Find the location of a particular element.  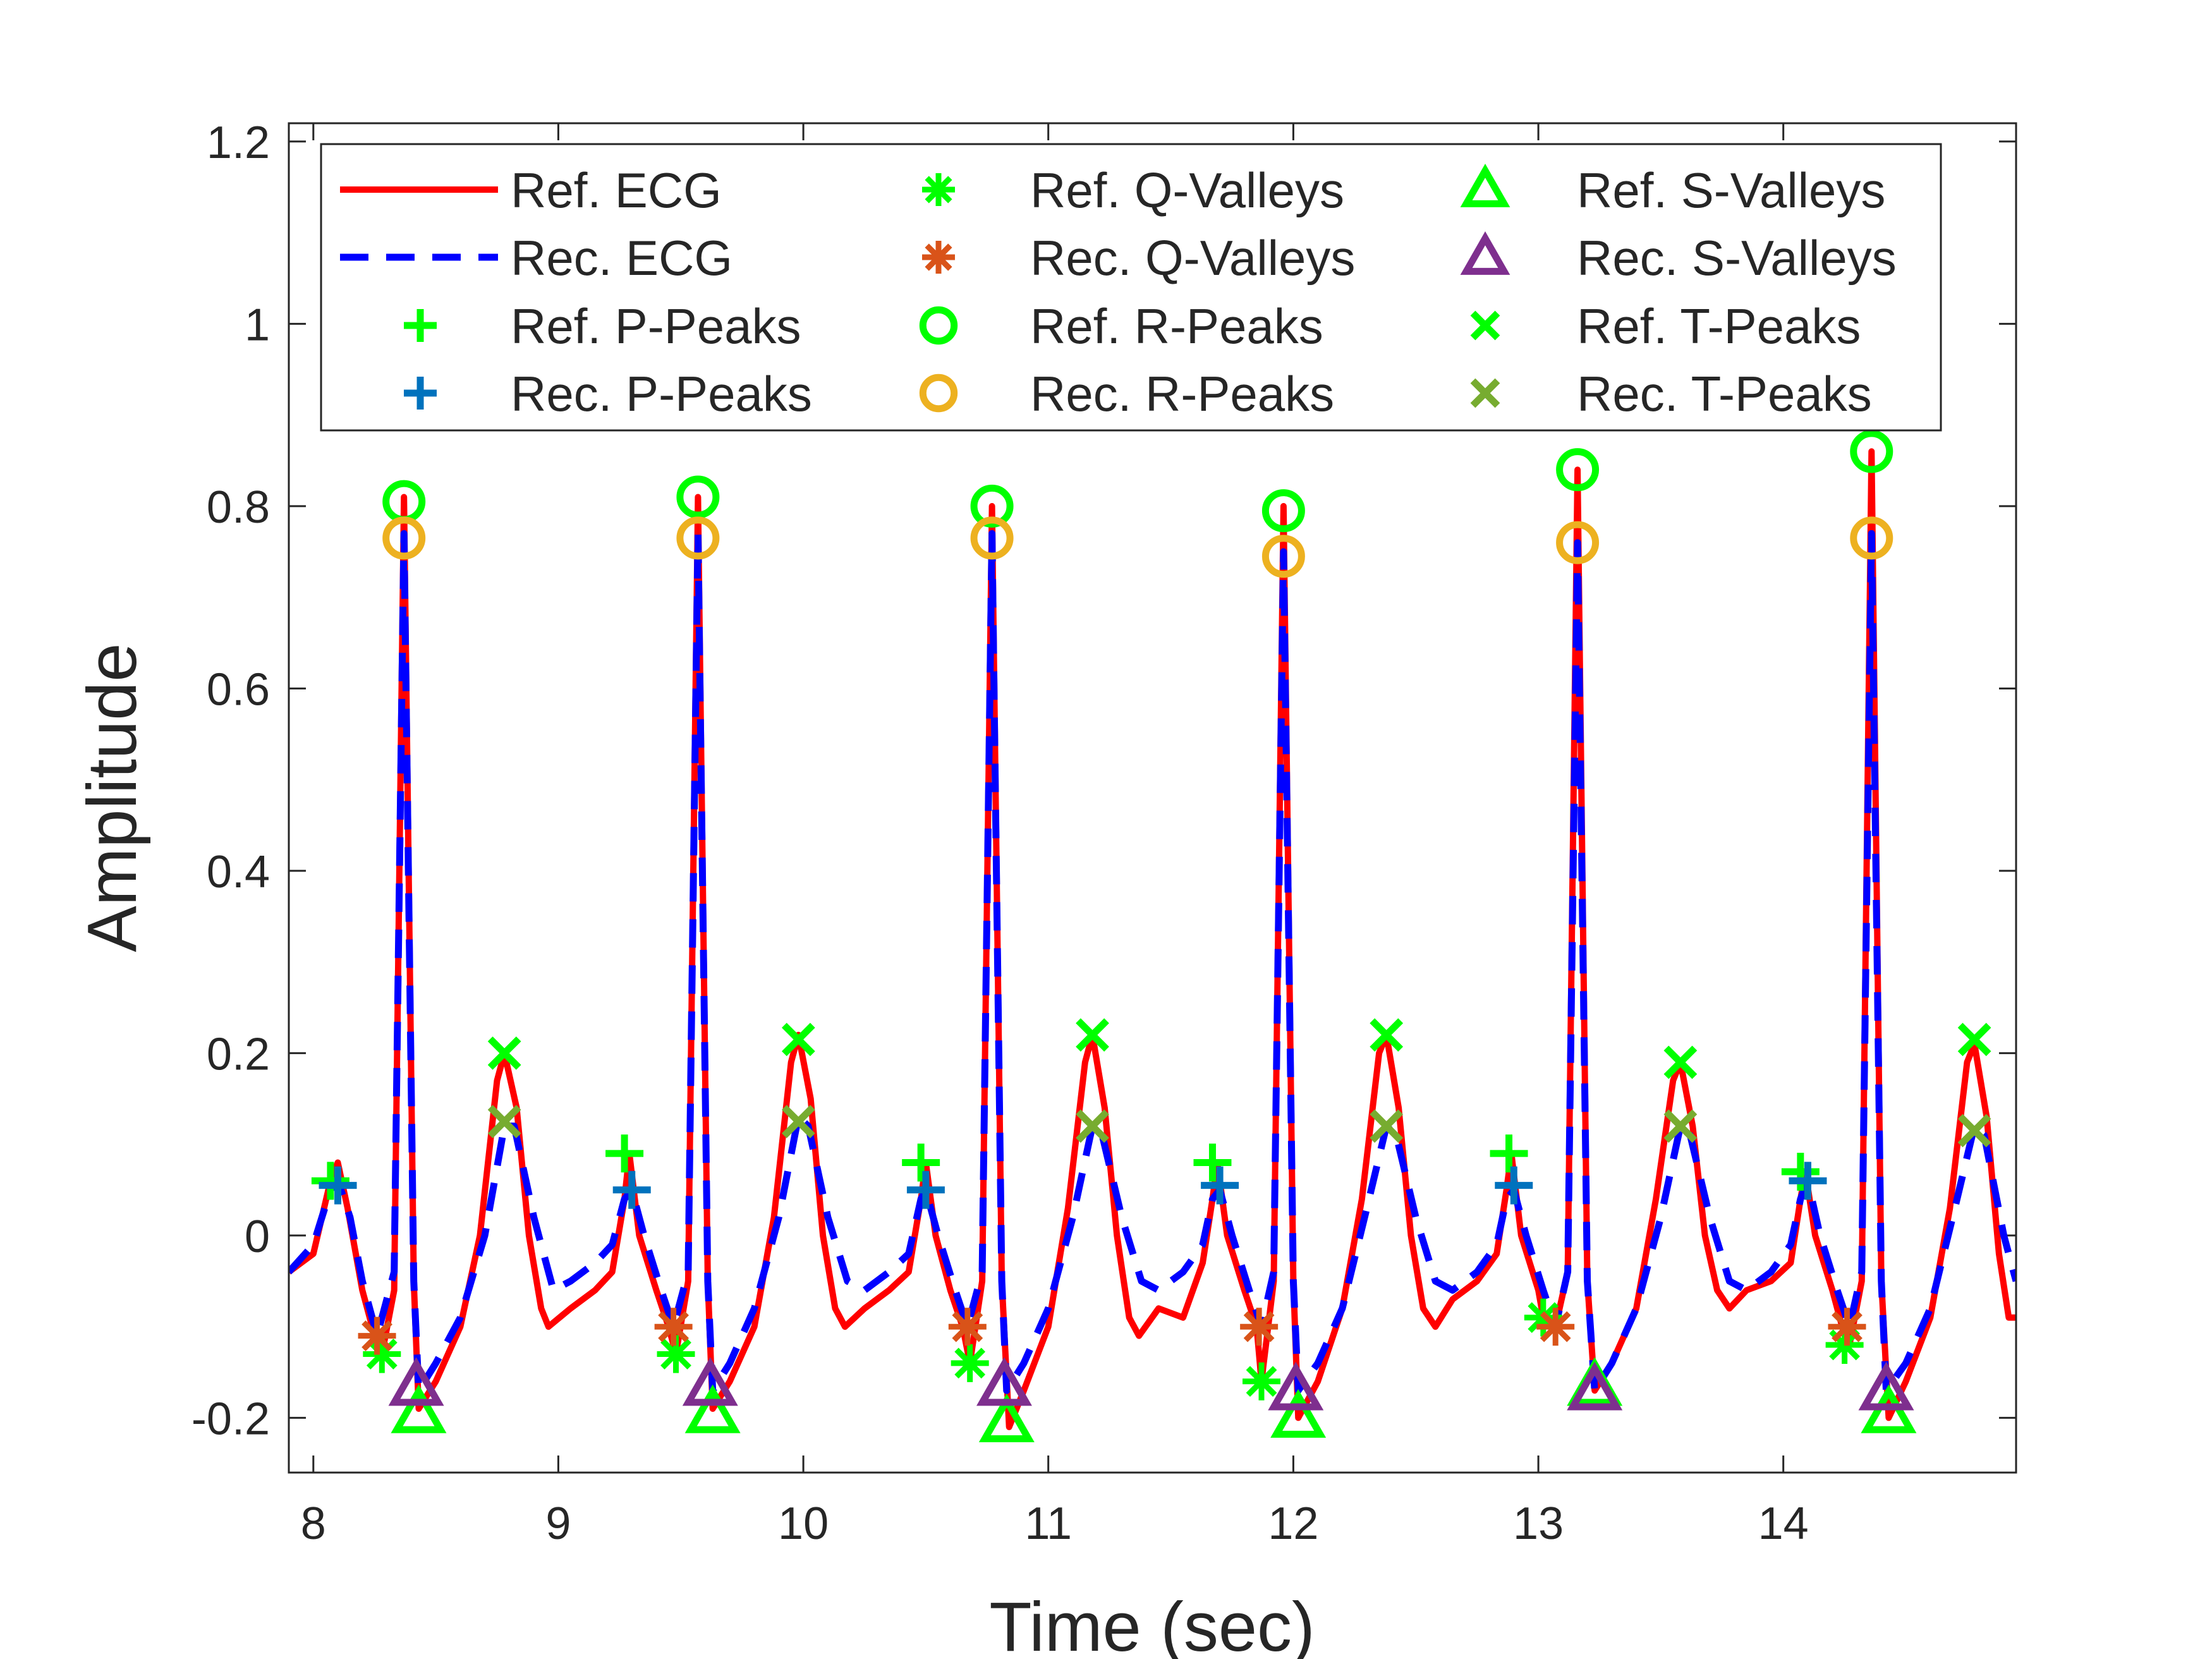

legend-item: Ref. R-Peaks is located at coordinates (1121, 326).